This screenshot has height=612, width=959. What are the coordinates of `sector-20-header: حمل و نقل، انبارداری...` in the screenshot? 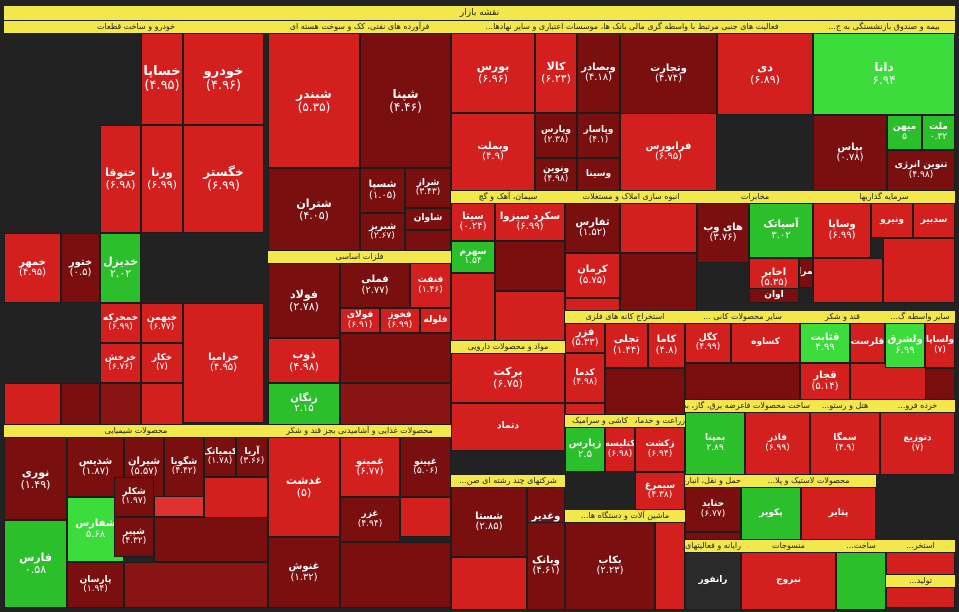 It's located at (713, 481).